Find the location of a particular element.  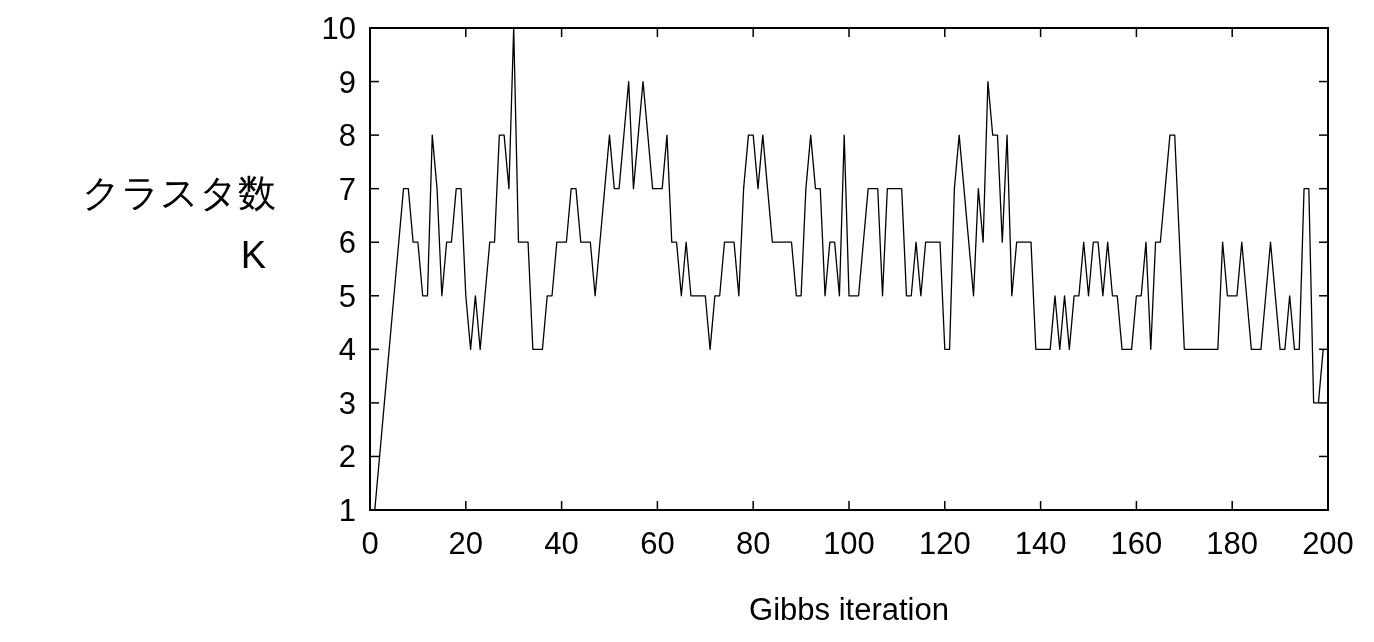

y-tick-label: 4 is located at coordinates (347, 350).